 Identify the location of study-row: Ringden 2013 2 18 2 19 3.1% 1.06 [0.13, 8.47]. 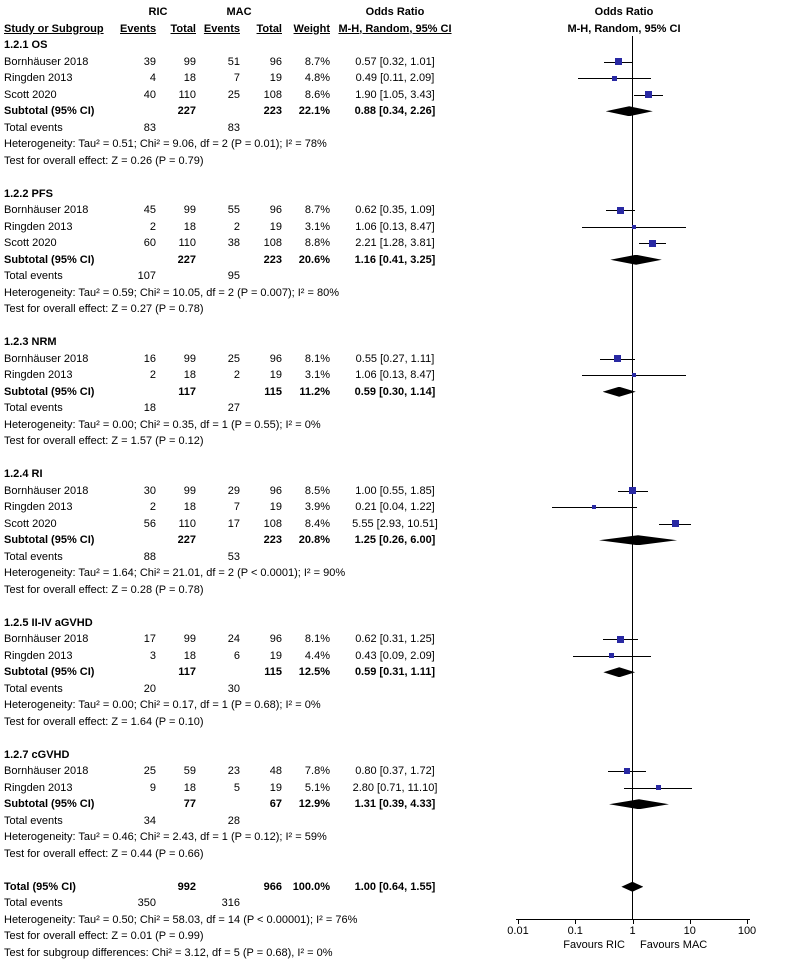
(394, 375).